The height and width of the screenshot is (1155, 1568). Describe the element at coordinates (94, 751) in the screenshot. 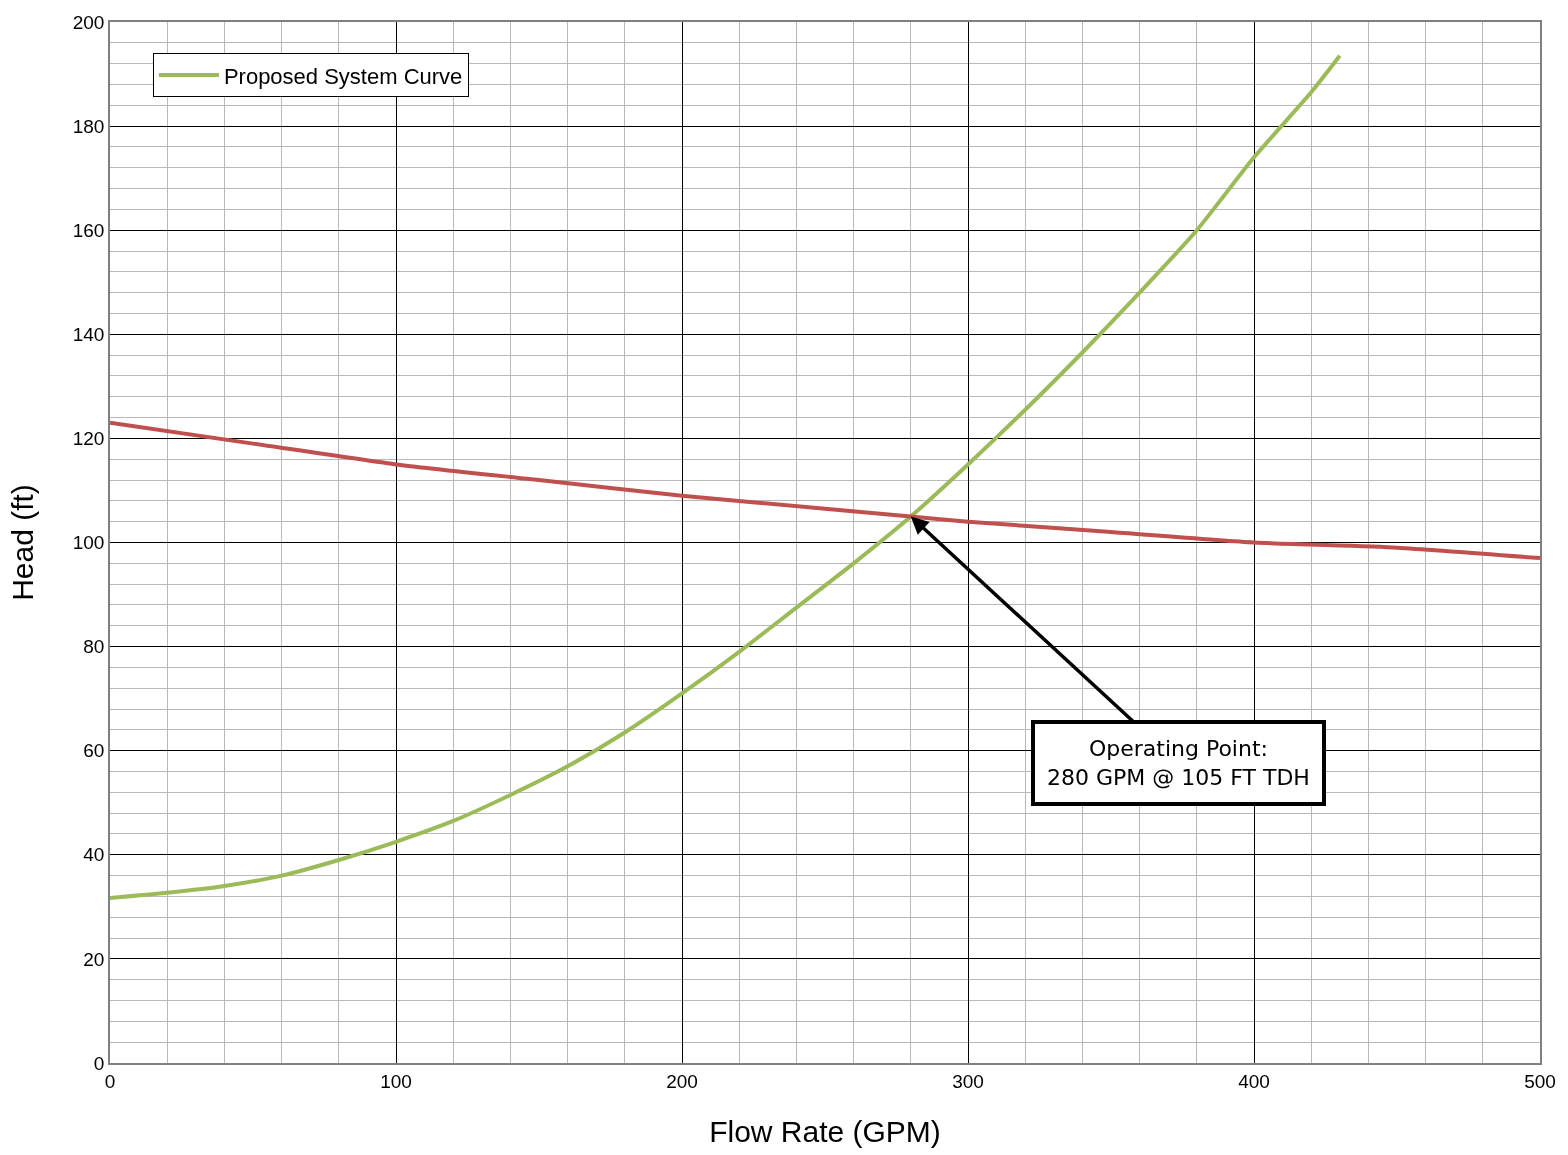

I see `y-tick-label: 60` at that location.